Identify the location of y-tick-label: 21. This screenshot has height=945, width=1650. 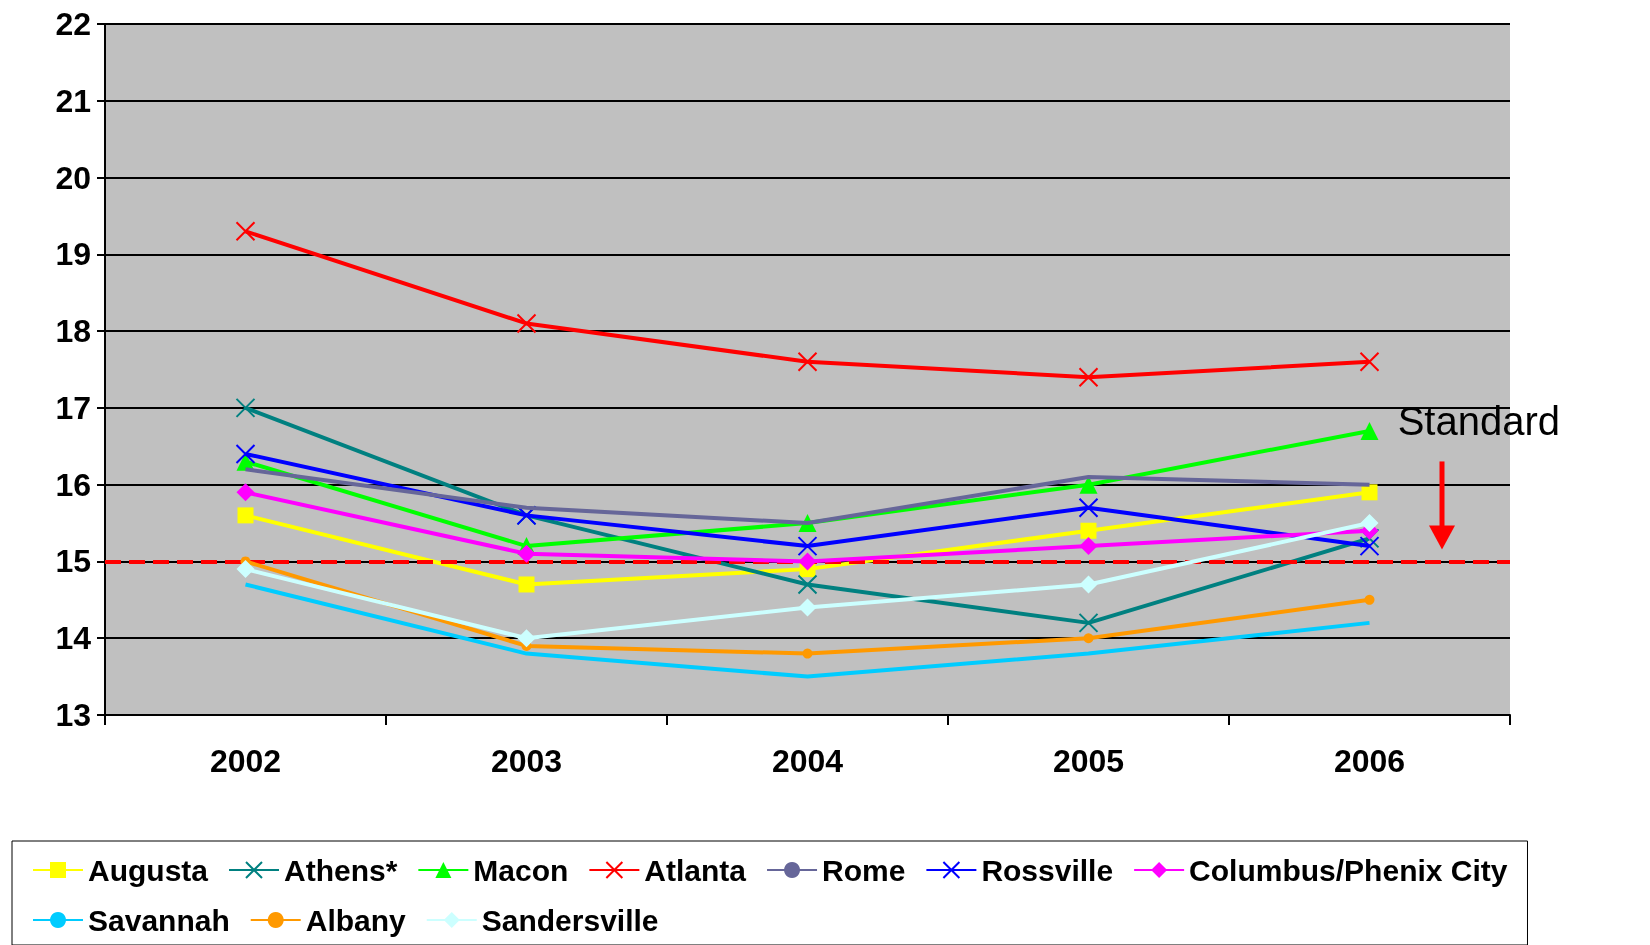
(73, 100).